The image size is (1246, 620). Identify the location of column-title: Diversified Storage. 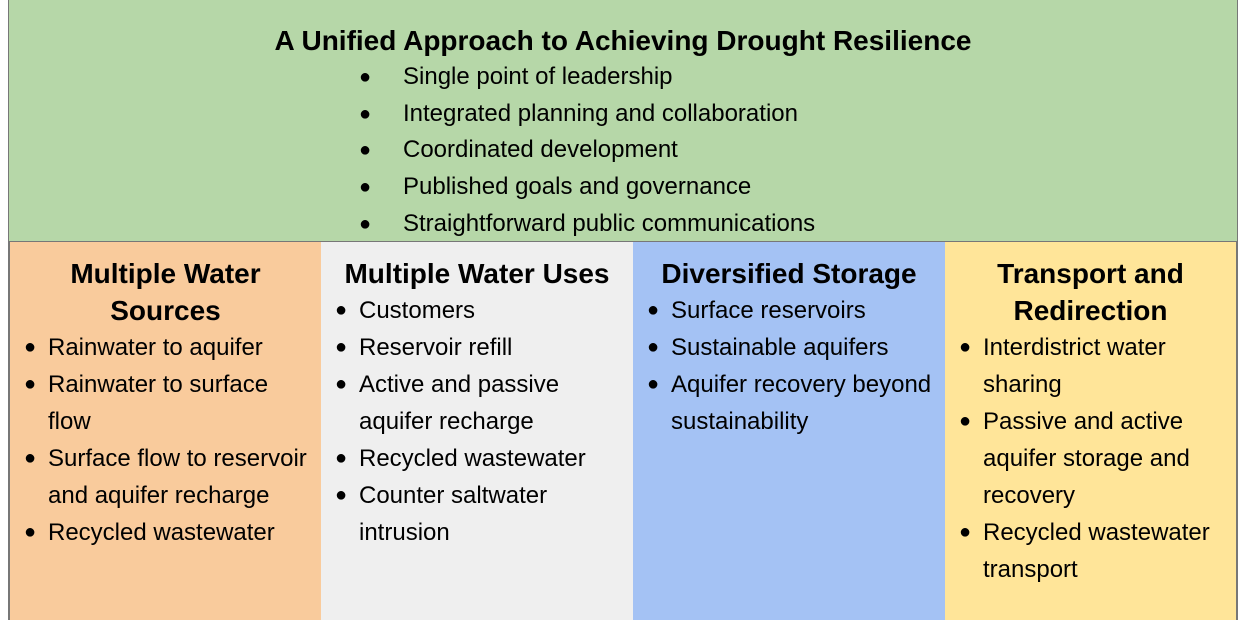
(789, 273).